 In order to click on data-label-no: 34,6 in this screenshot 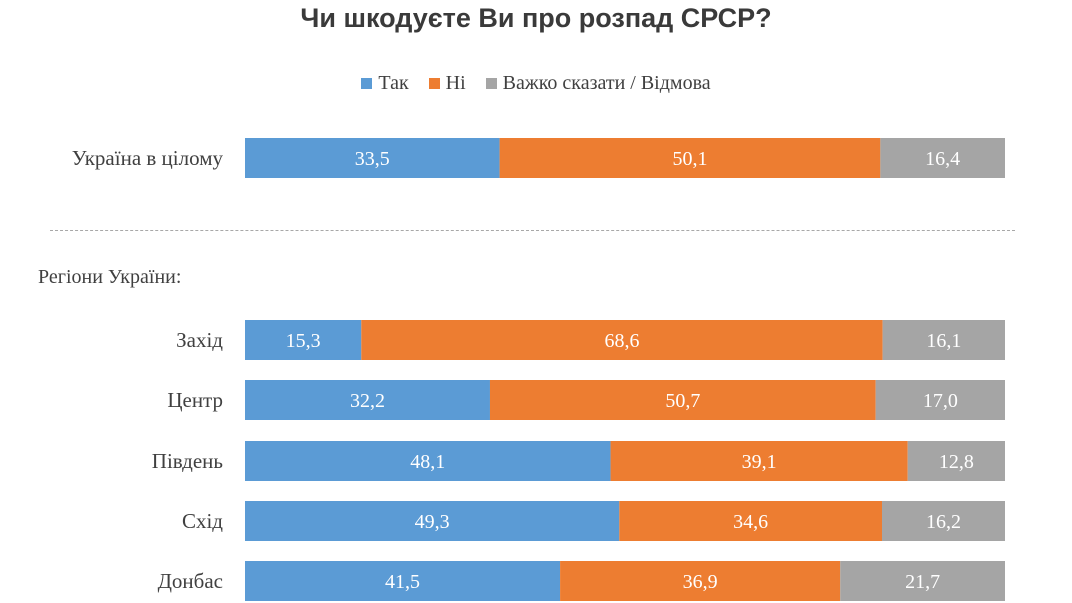, I will do `click(750, 522)`.